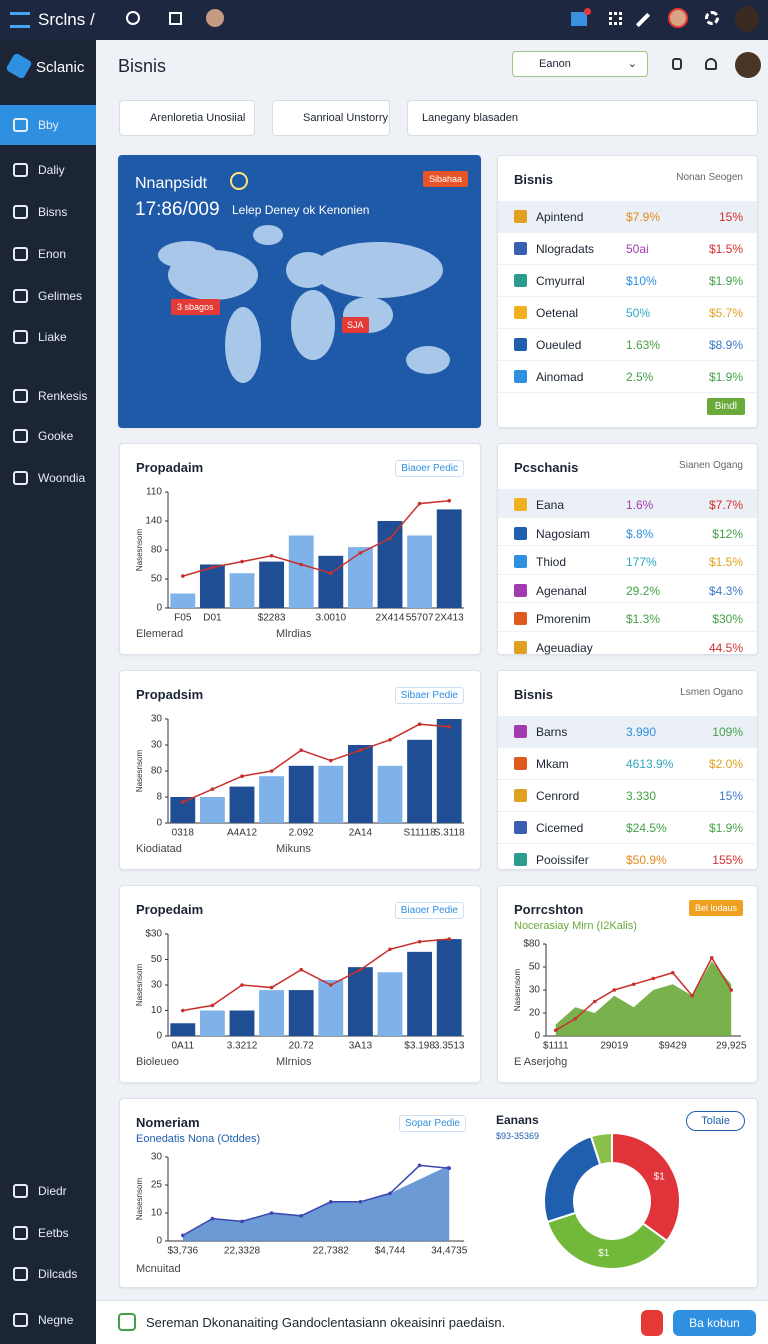  I want to click on apps-icon, so click(615, 18).